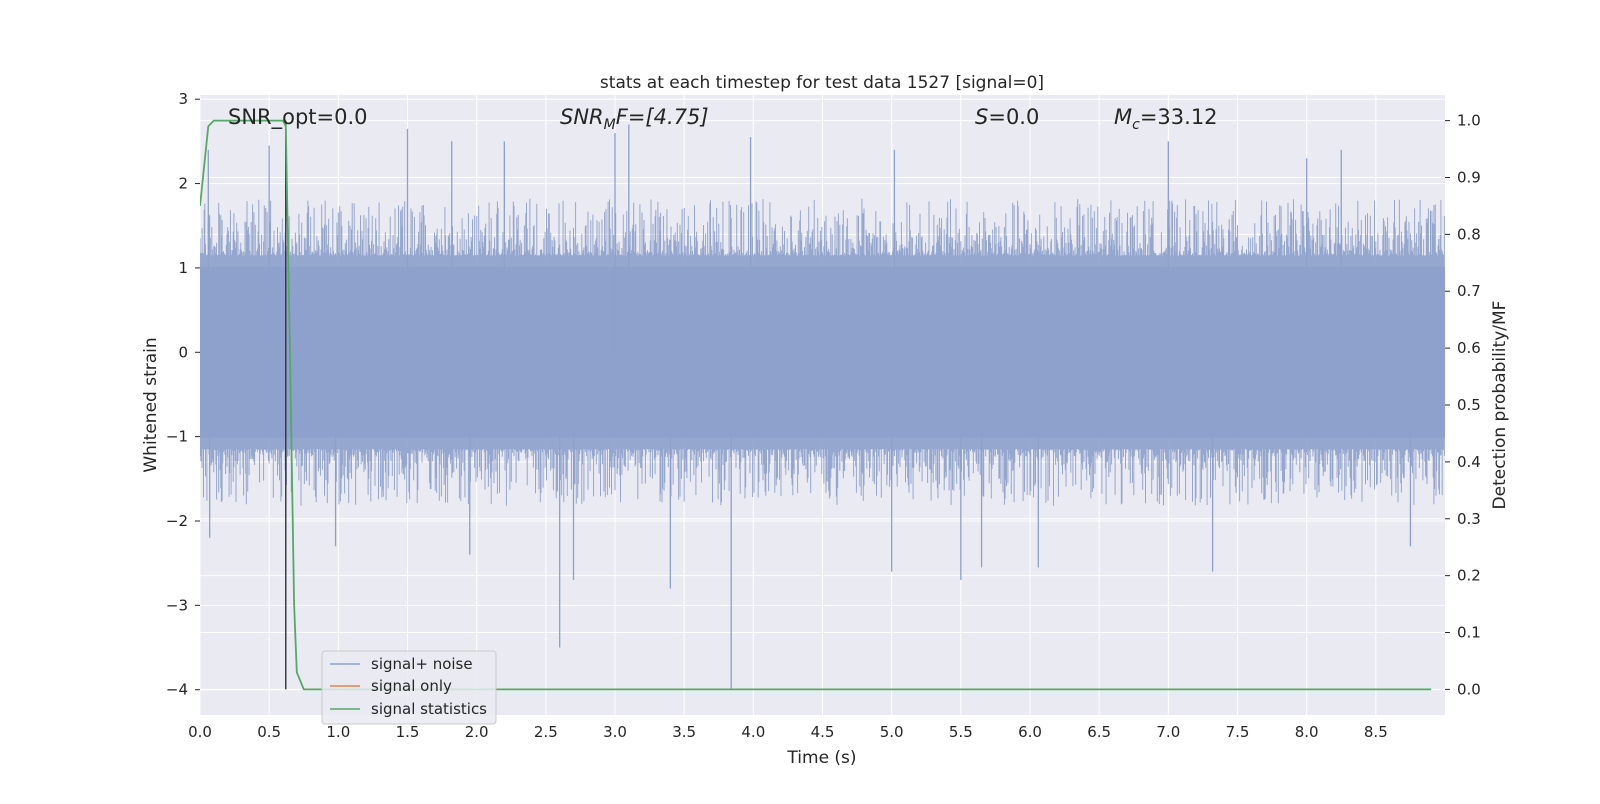 This screenshot has height=804, width=1600. Describe the element at coordinates (1030, 732) in the screenshot. I see `x-tick-label: 6.0` at that location.